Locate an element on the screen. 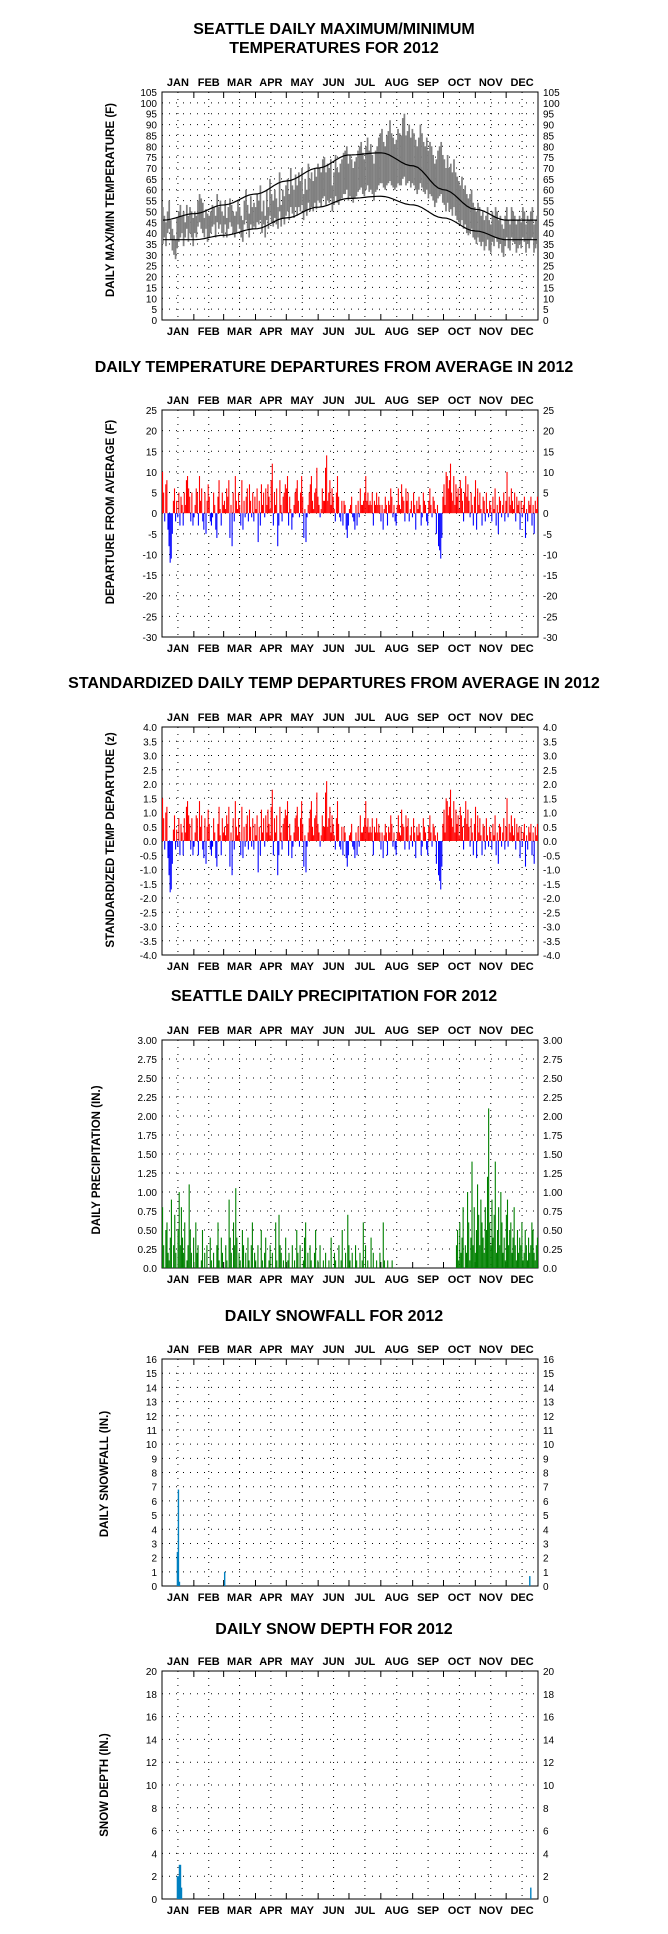  chart-title-line-1: SEATTLE DAILY MAXIMUM/MINIMUM is located at coordinates (333, 29).